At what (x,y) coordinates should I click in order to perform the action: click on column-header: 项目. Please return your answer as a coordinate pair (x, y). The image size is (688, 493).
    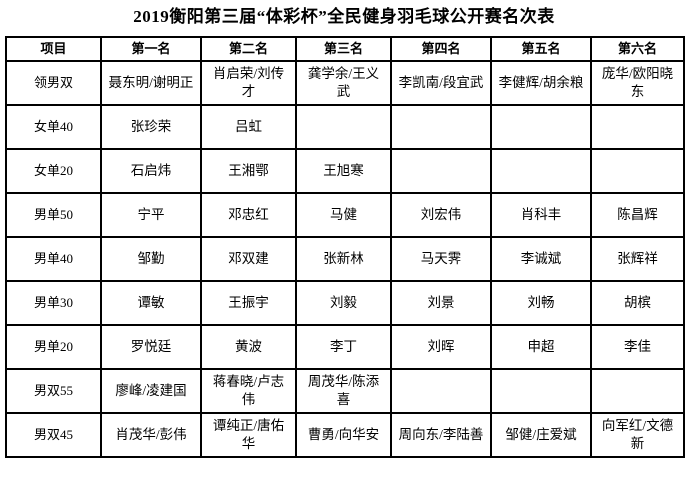
    Looking at the image, I should click on (53, 48).